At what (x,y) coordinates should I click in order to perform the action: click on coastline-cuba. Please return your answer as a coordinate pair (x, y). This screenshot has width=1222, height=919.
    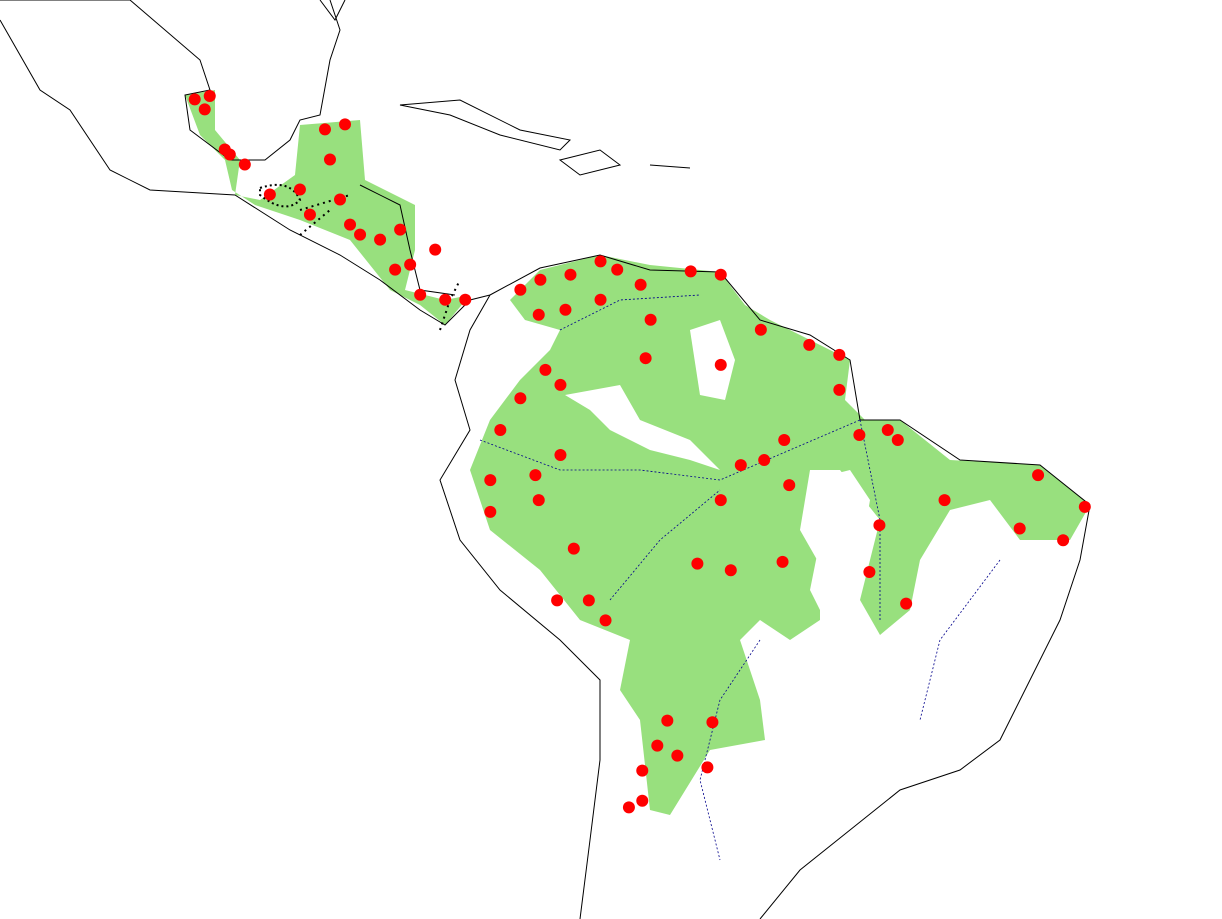
    Looking at the image, I should click on (485, 125).